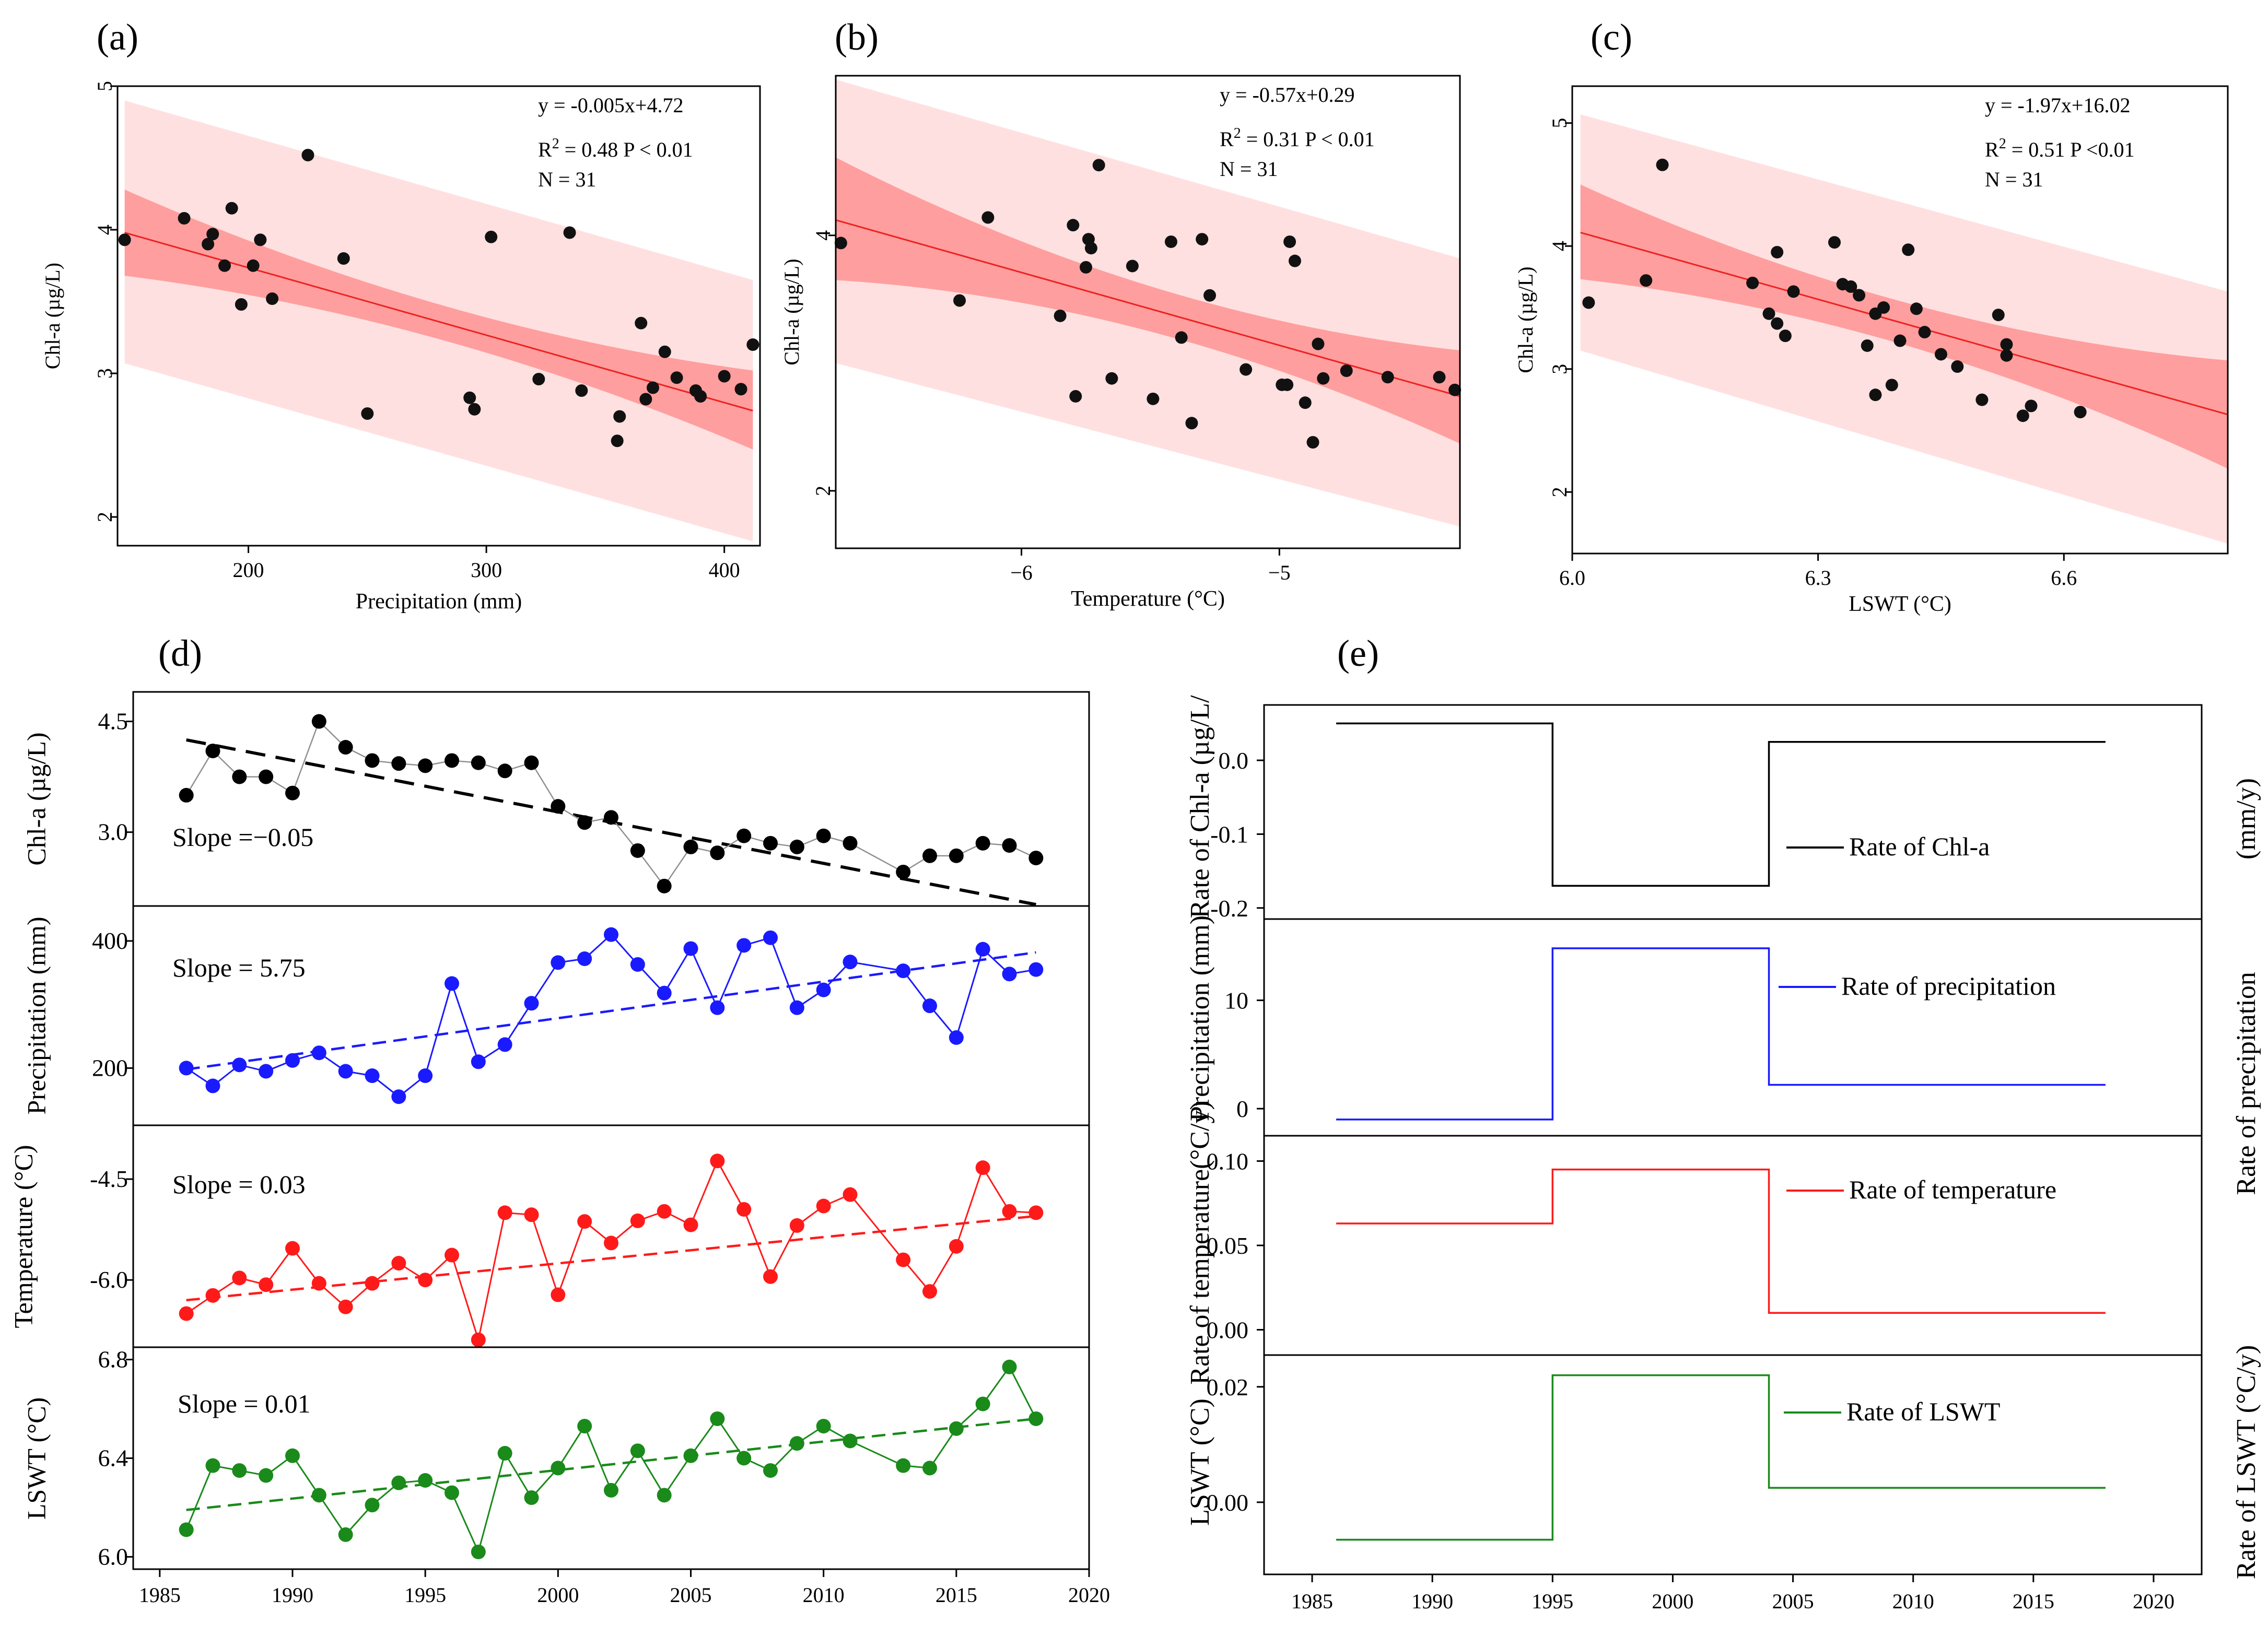 This screenshot has width=2268, height=1636. Describe the element at coordinates (1913, 1602) in the screenshot. I see `x-tick-label-e: 2010` at that location.